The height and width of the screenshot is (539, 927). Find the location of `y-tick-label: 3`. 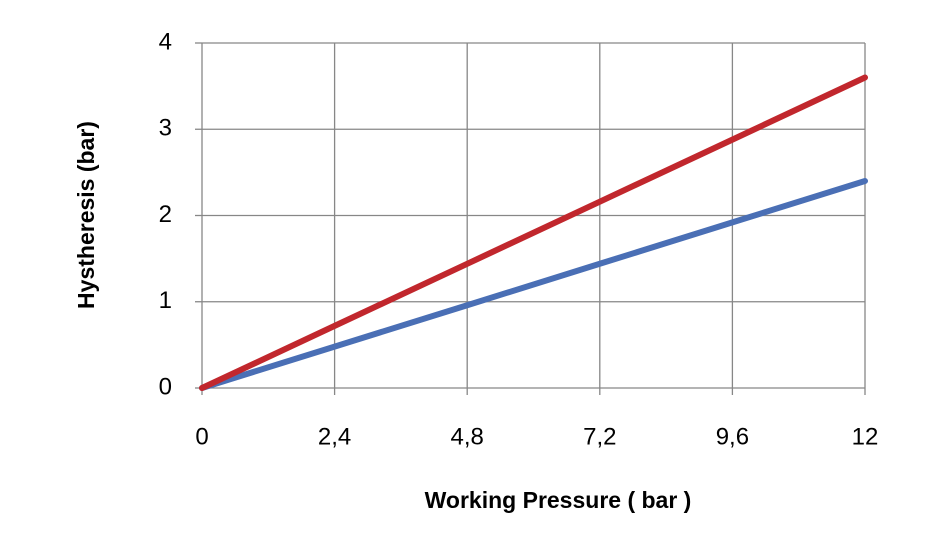

y-tick-label: 3 is located at coordinates (165, 128).